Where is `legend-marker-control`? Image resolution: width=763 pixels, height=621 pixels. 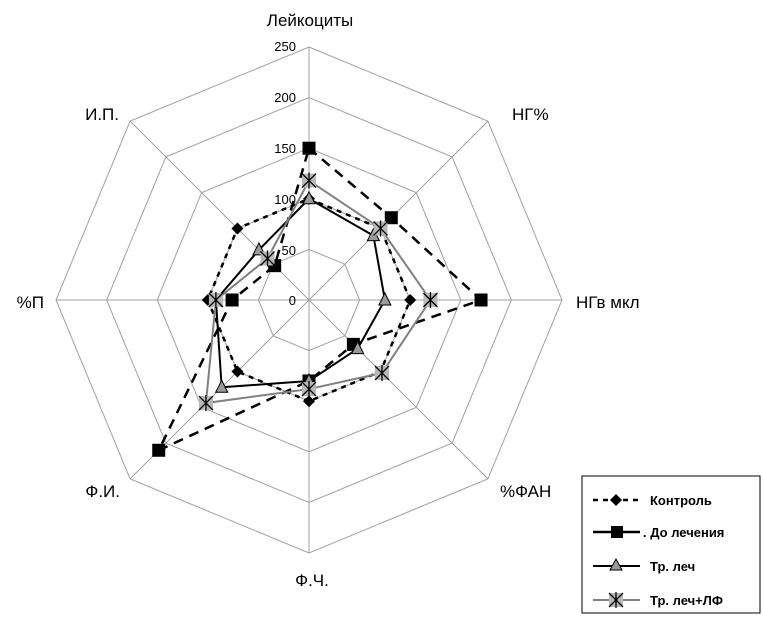
legend-marker-control is located at coordinates (616, 500).